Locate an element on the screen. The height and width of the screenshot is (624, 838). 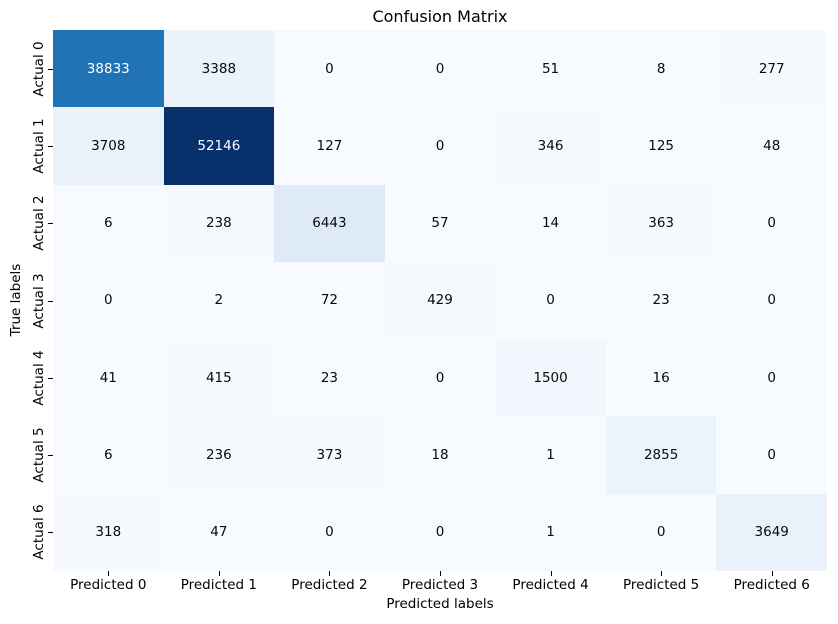
cell-value: 47 is located at coordinates (219, 532).